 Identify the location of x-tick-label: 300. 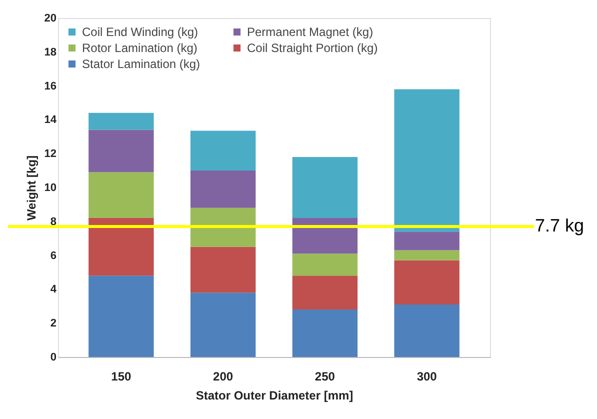
(427, 377).